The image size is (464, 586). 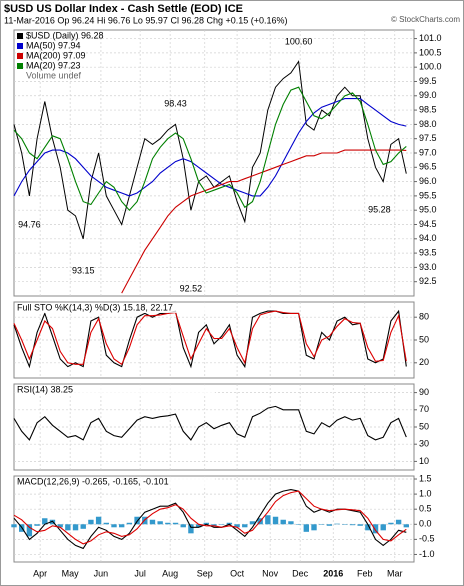 What do you see at coordinates (428, 167) in the screenshot?
I see `y-tick-label: 96.5` at bounding box center [428, 167].